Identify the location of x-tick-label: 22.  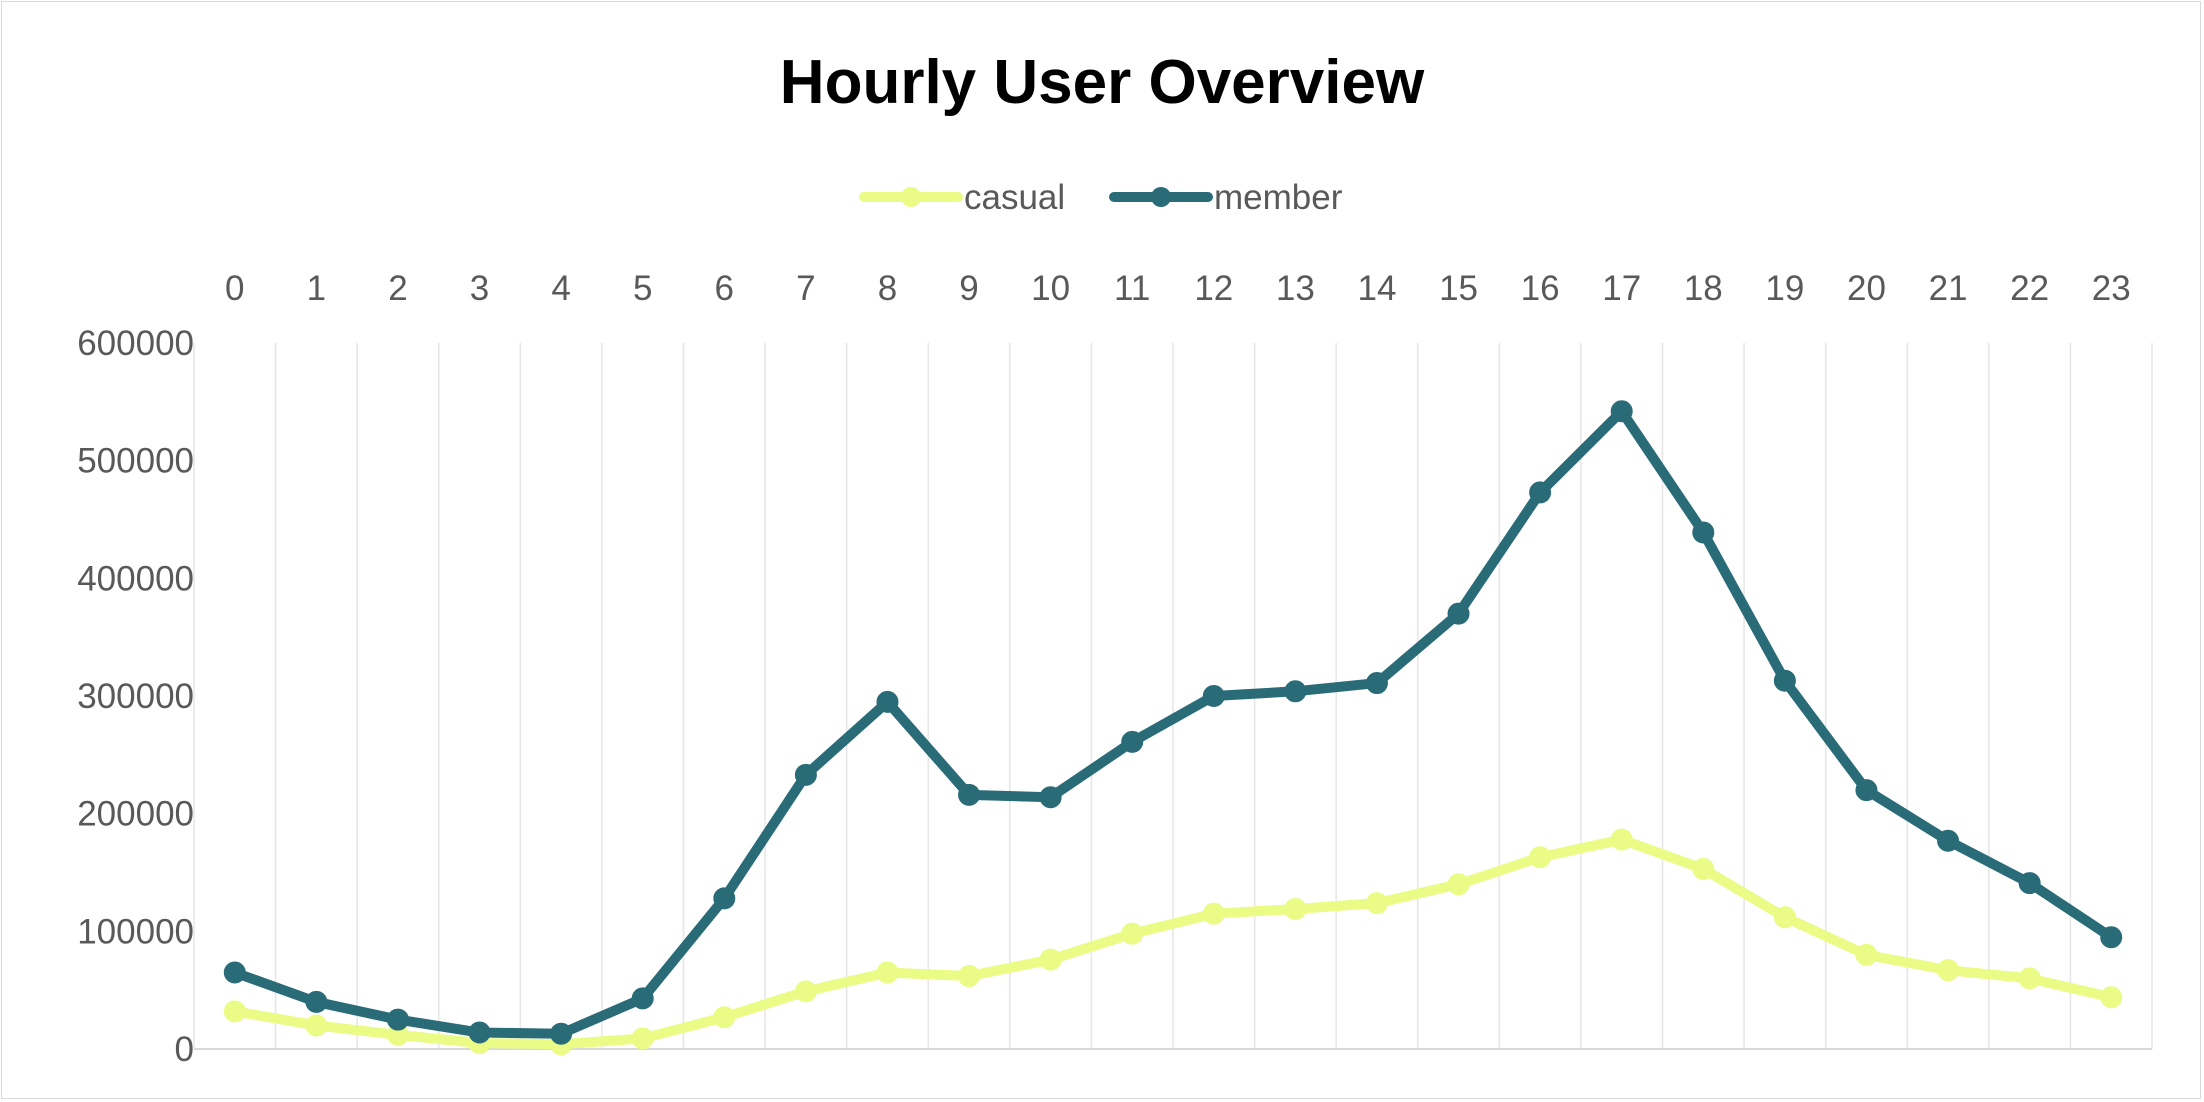
(2029, 288).